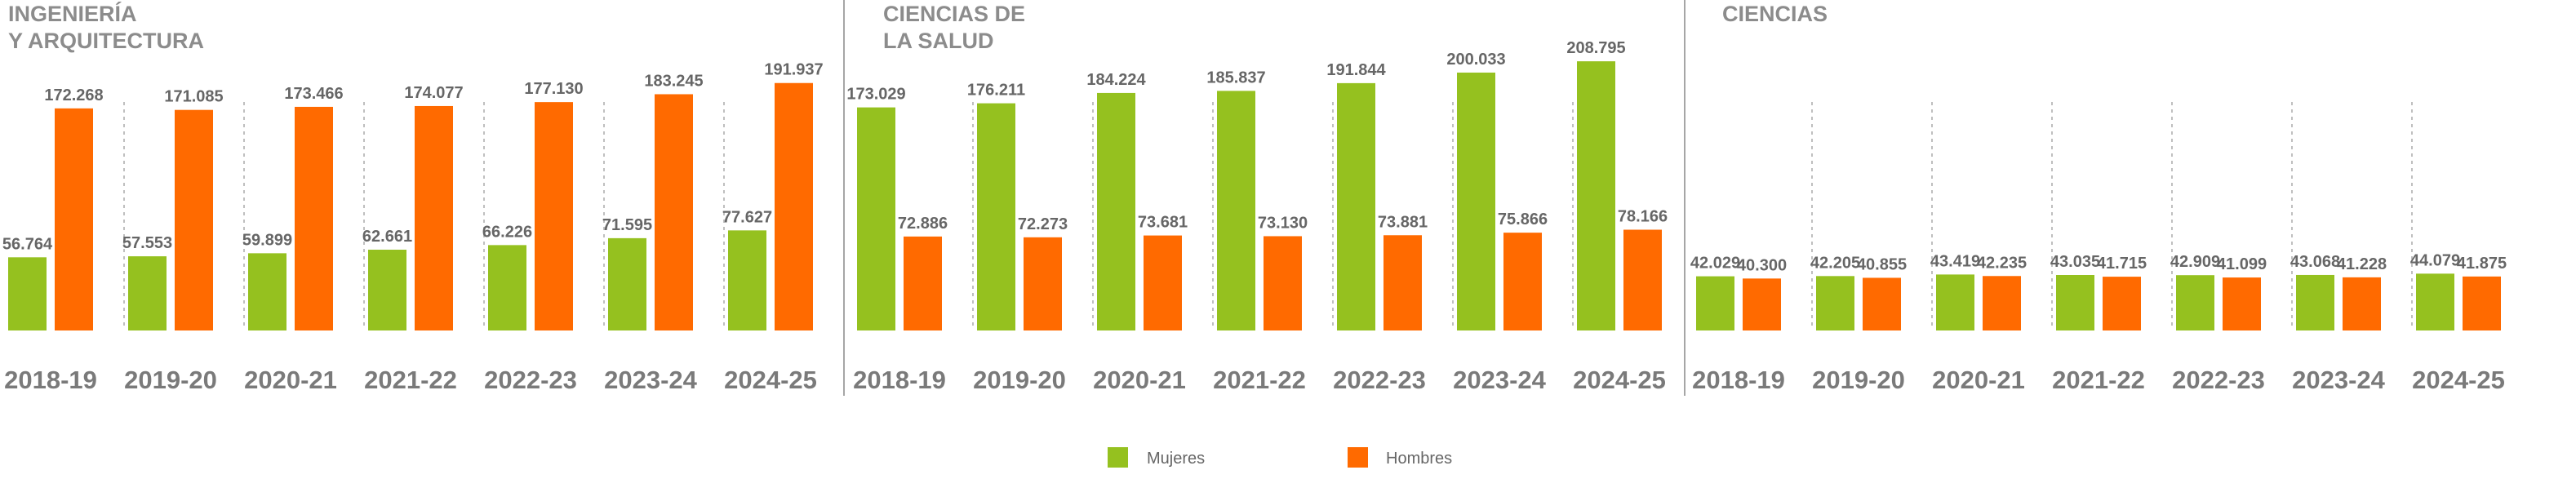  I want to click on data-label-mujeres: 43.035, so click(2075, 262).